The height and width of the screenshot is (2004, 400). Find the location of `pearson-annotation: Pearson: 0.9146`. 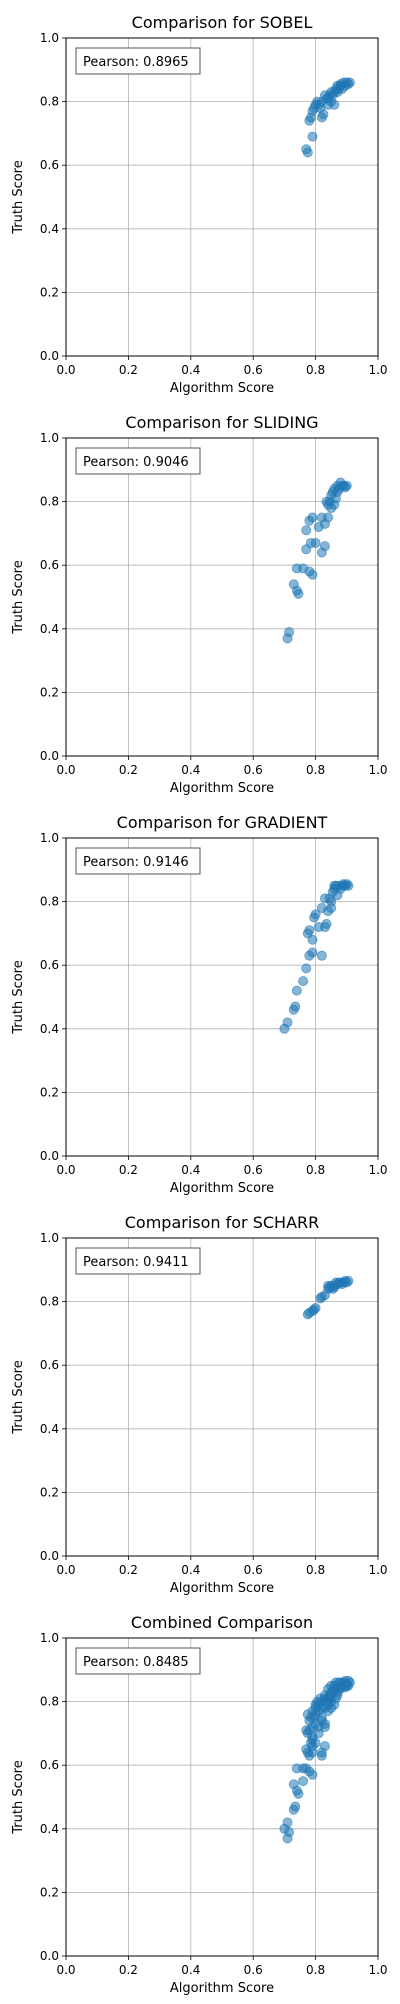

pearson-annotation: Pearson: 0.9146 is located at coordinates (136, 862).